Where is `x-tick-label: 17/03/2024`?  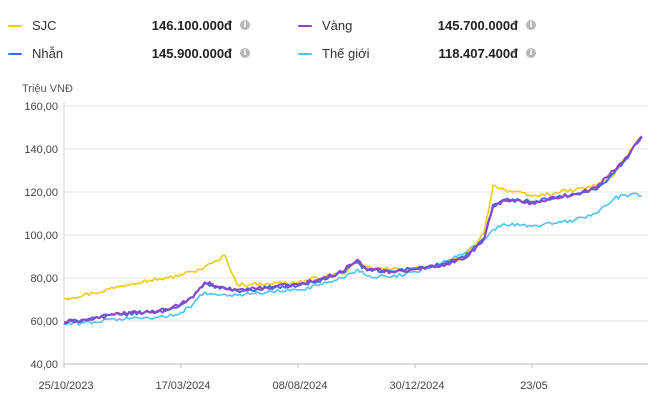 x-tick-label: 17/03/2024 is located at coordinates (182, 386).